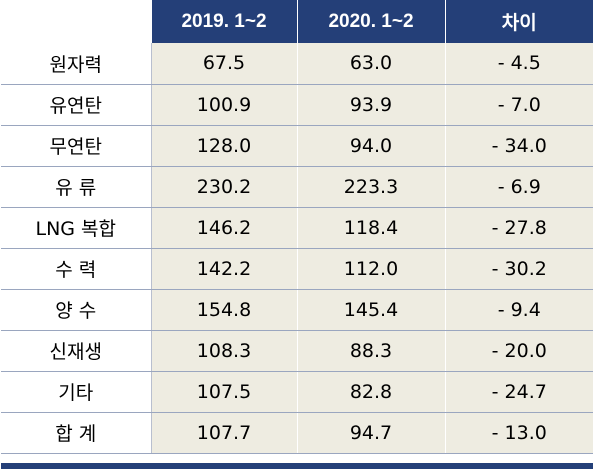 This screenshot has width=594, height=469. Describe the element at coordinates (371, 145) in the screenshot. I see `value-2020-cell: 94.0` at that location.